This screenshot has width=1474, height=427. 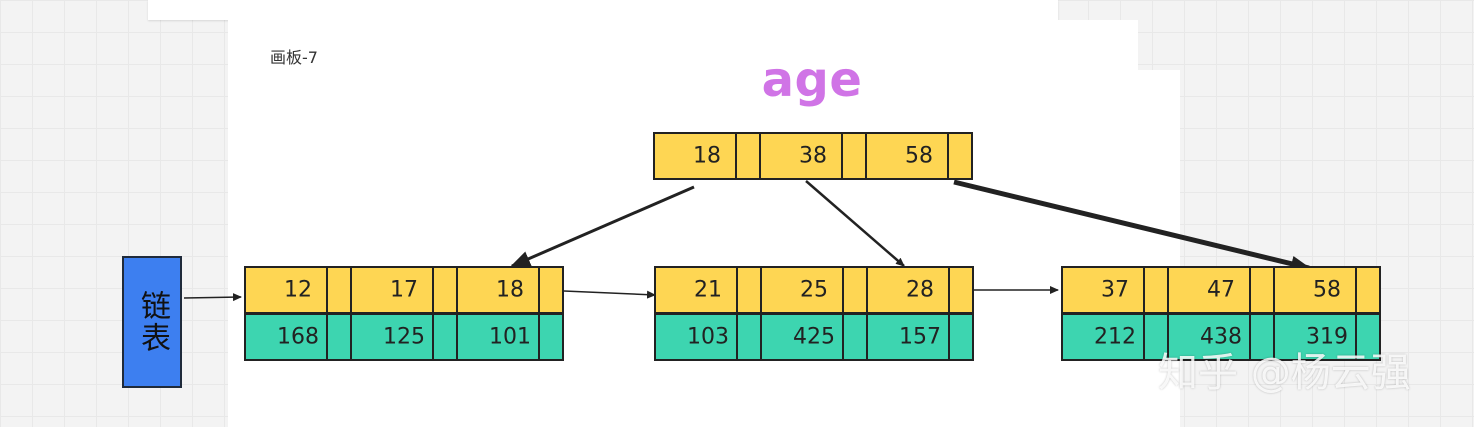 I want to click on leaf-node-3-value-text: 212, so click(x=1115, y=337).